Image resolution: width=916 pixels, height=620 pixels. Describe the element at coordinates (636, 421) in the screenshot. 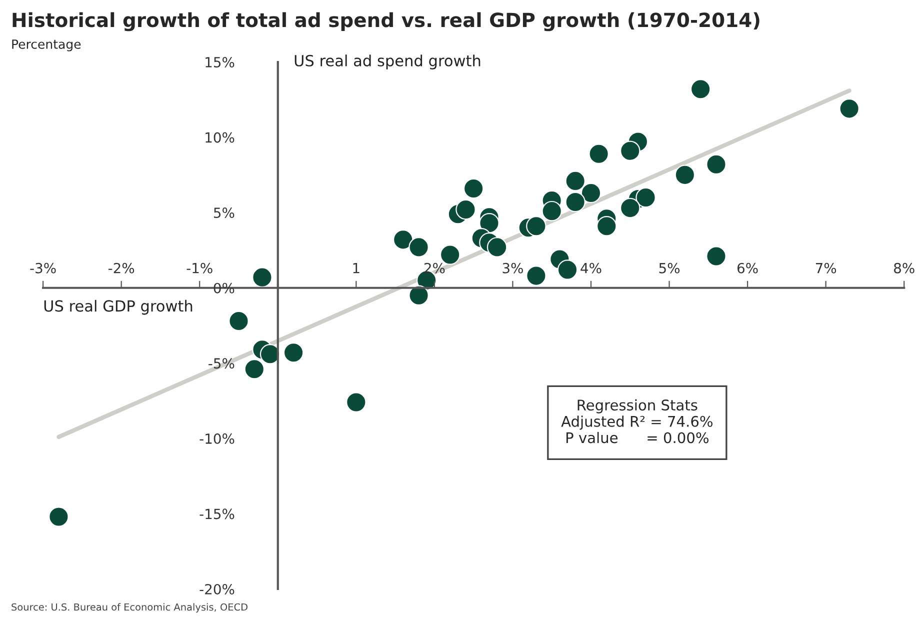

I see `annotation: Regression Stats Adjusted R² = 74.6% P value = 0.00%` at that location.